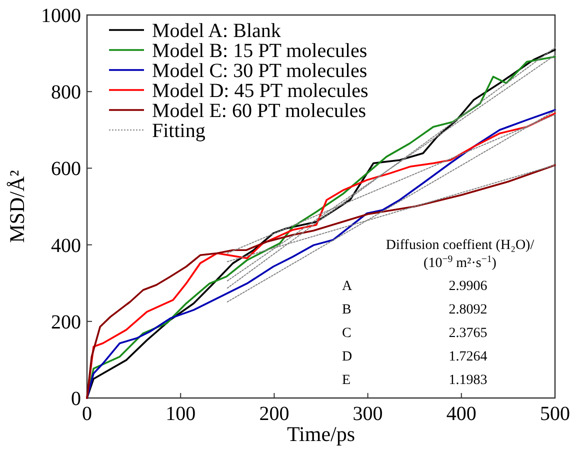  What do you see at coordinates (76, 399) in the screenshot?
I see `y-tick-label: 0` at bounding box center [76, 399].